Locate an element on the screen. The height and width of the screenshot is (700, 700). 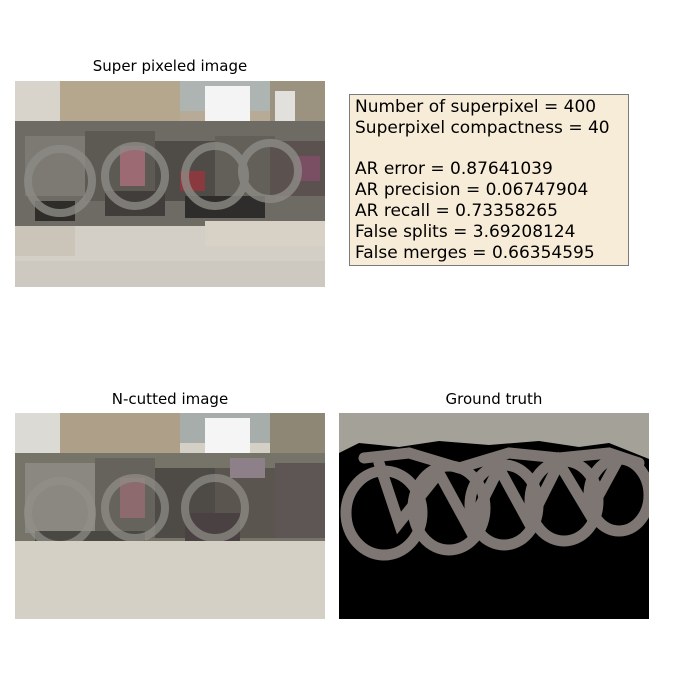
false-merges-text: False merges = 0.66354595 is located at coordinates (475, 252).